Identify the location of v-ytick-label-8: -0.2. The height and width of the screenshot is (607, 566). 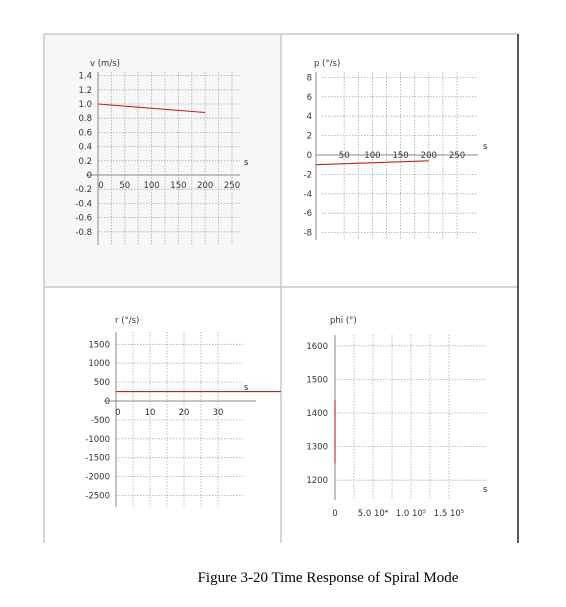
(83, 190).